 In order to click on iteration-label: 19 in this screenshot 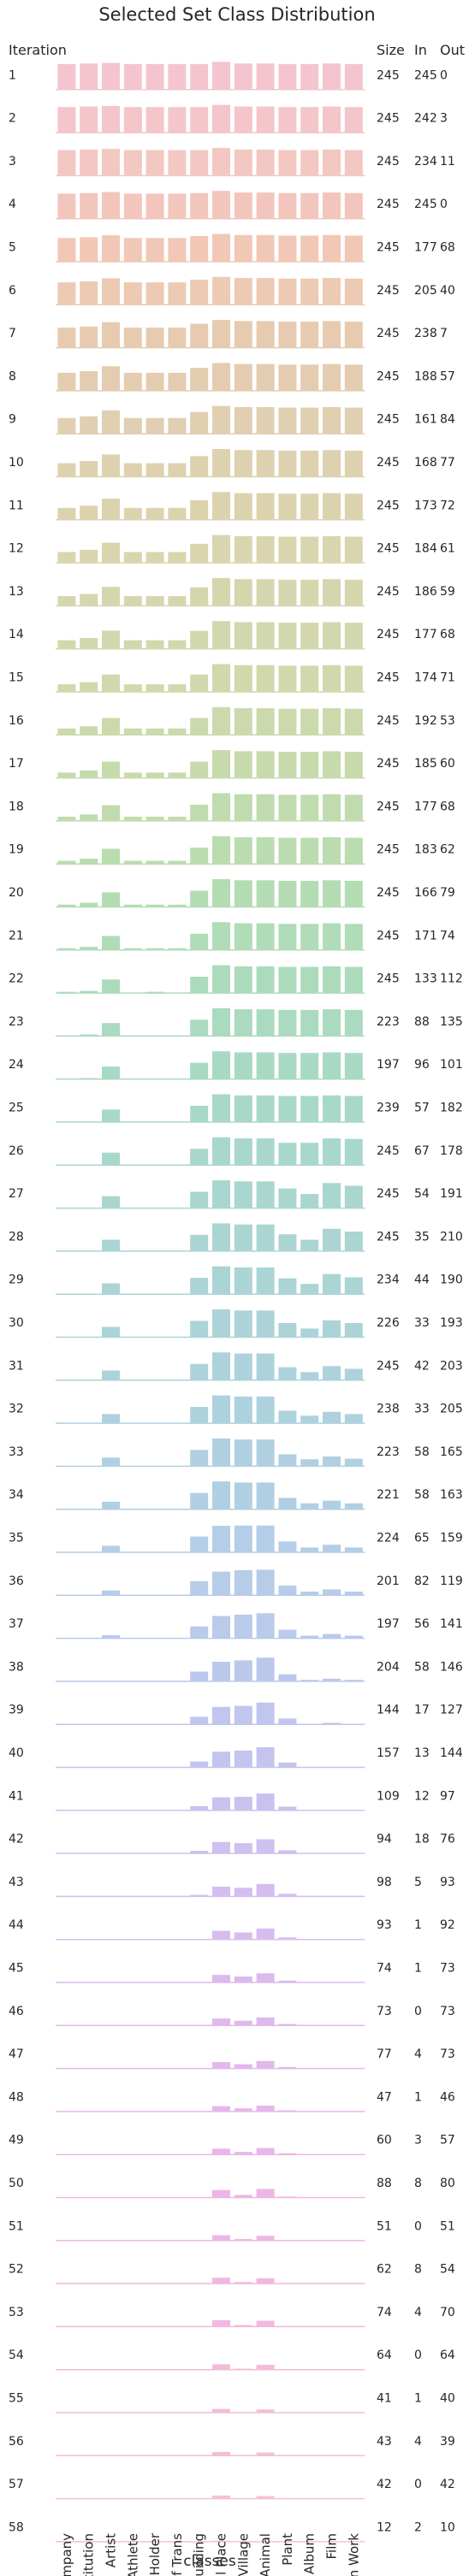, I will do `click(17, 850)`.